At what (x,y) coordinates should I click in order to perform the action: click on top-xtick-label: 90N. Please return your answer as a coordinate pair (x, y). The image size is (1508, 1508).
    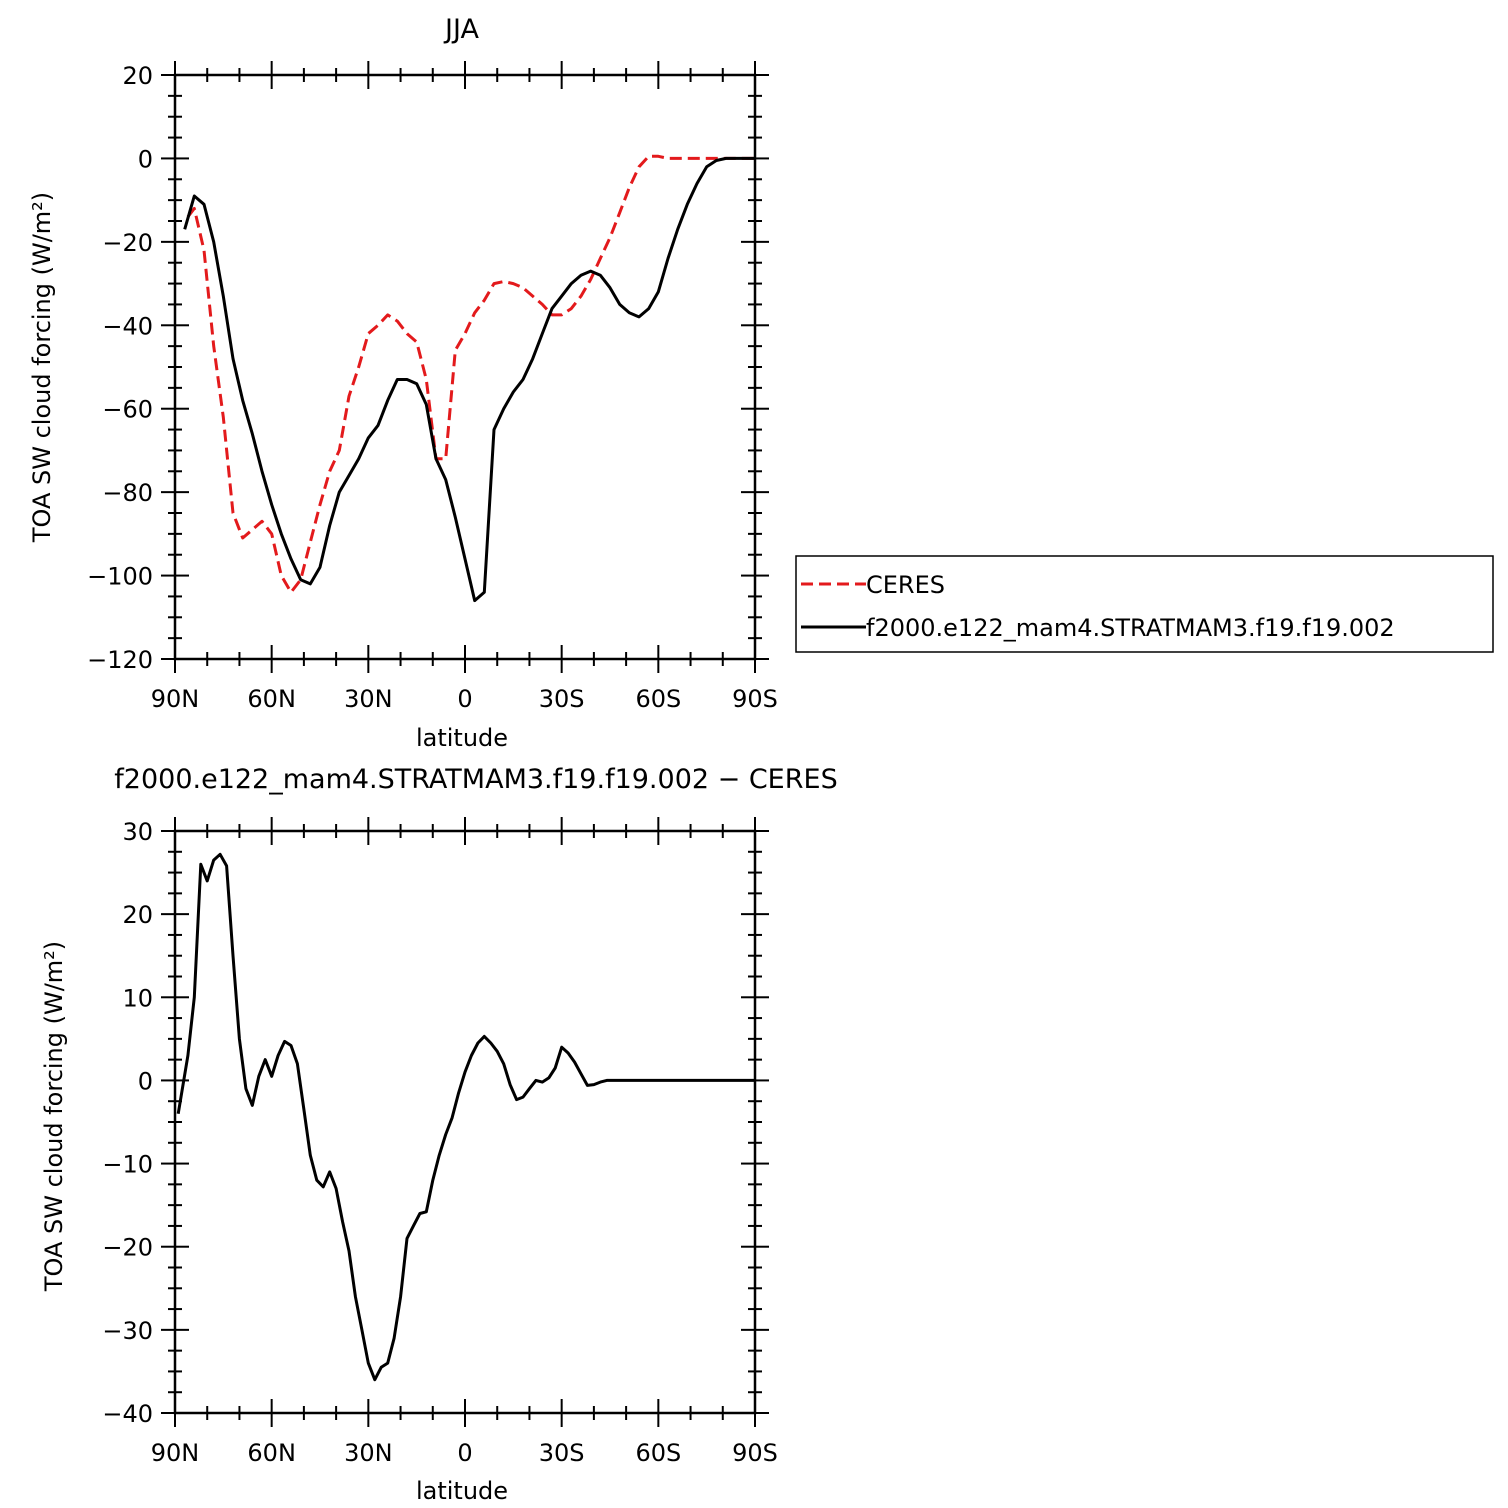
    Looking at the image, I should click on (175, 699).